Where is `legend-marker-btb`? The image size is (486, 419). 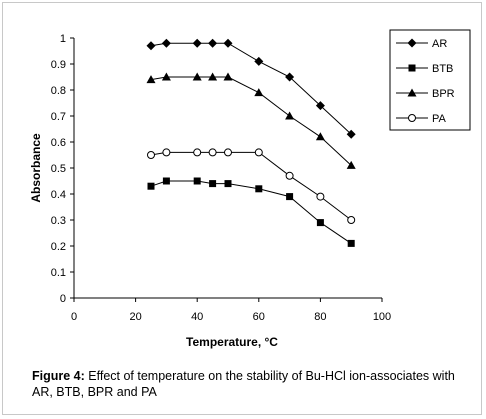 legend-marker-btb is located at coordinates (412, 68).